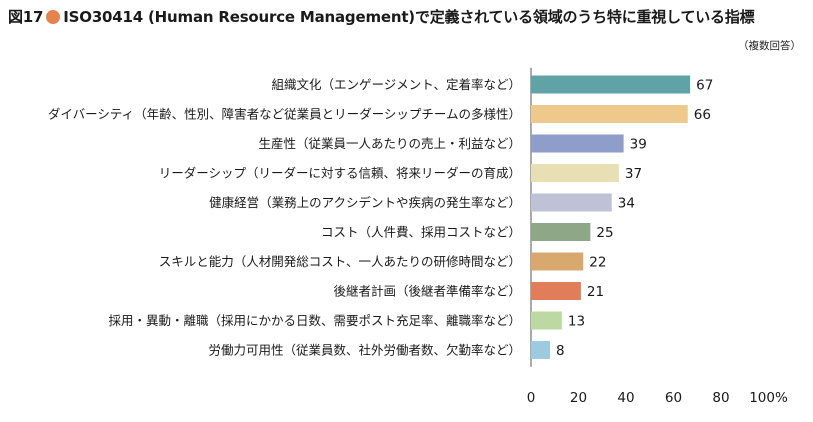 The height and width of the screenshot is (422, 813). I want to click on x-tick-label: 40, so click(625, 398).